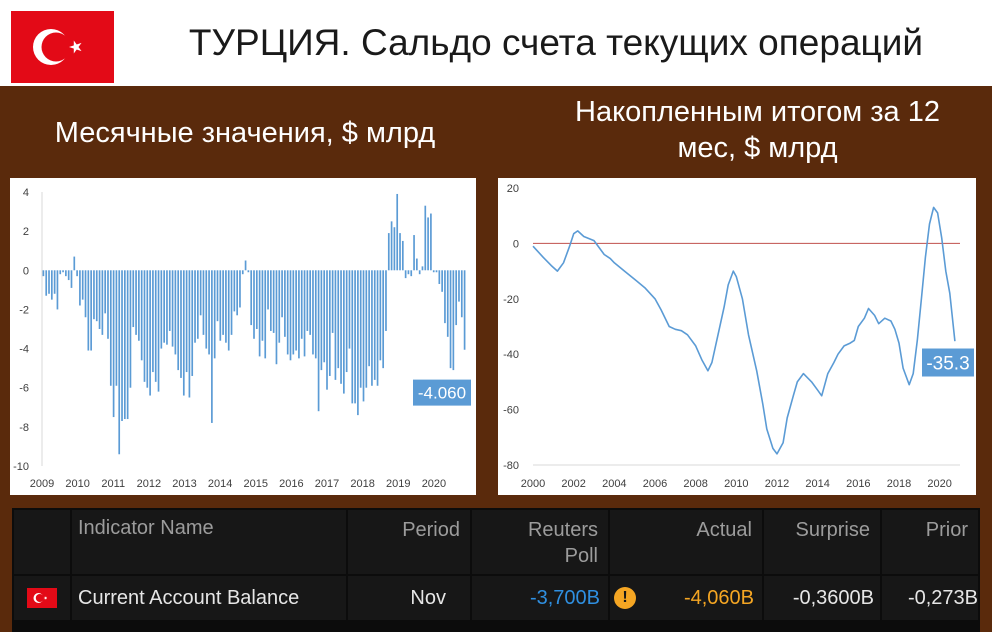  What do you see at coordinates (930, 598) in the screenshot?
I see `row-prior: -0,273B` at bounding box center [930, 598].